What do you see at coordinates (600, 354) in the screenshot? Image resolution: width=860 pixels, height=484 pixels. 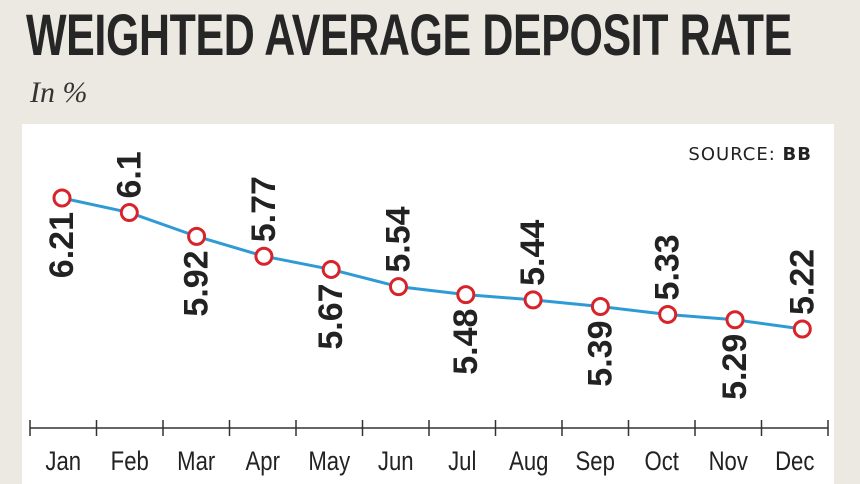 I see `data-label: 5.39` at bounding box center [600, 354].